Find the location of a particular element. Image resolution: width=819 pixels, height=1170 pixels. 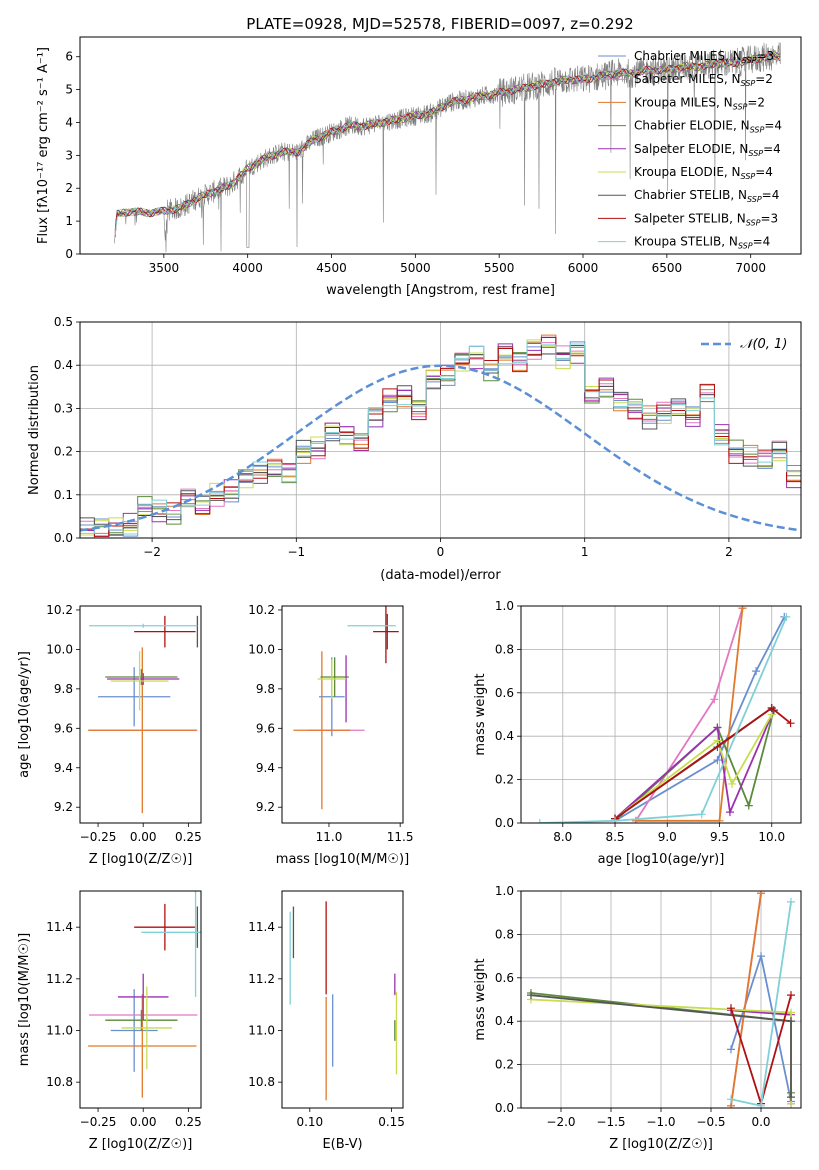

x-tick-label: −2 is located at coordinates (152, 552).